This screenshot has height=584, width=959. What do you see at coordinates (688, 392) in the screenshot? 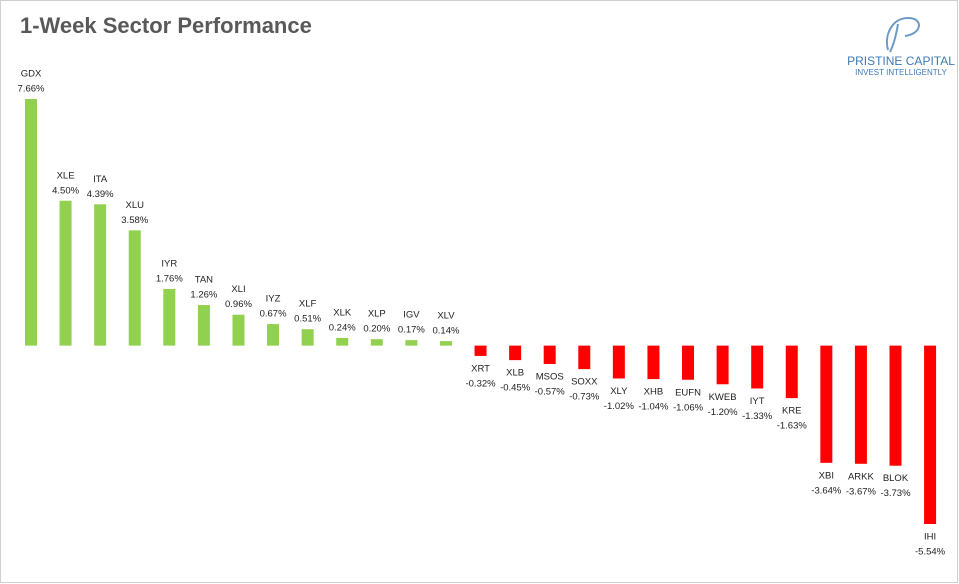
I see `category-label: EUFN` at bounding box center [688, 392].